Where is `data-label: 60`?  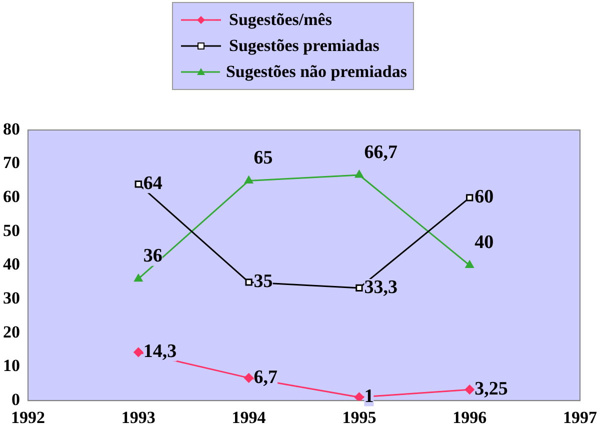
data-label: 60 is located at coordinates (484, 197).